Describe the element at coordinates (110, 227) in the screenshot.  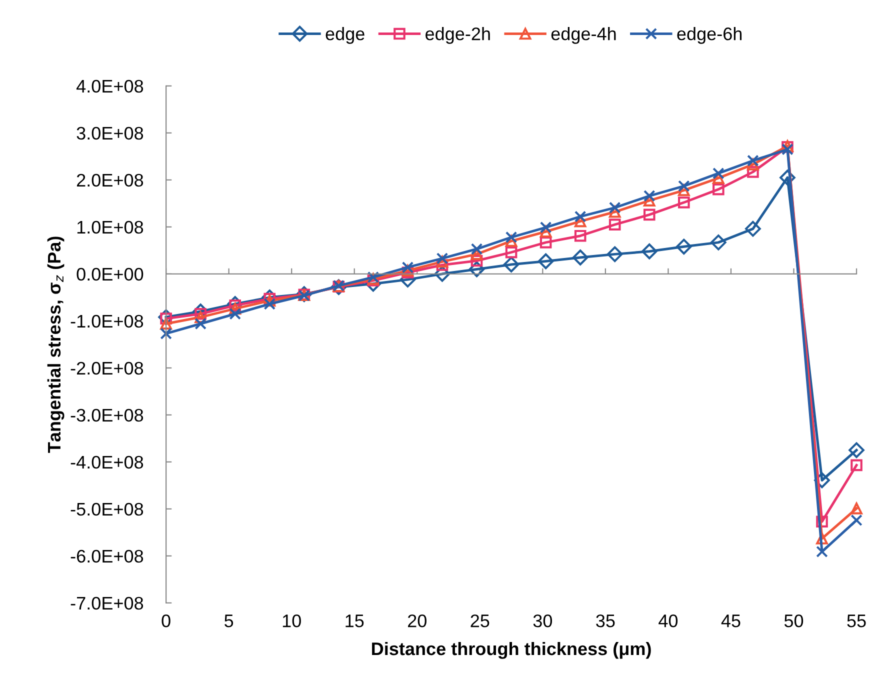
I see `y-tick-label: 1.0E+08` at that location.